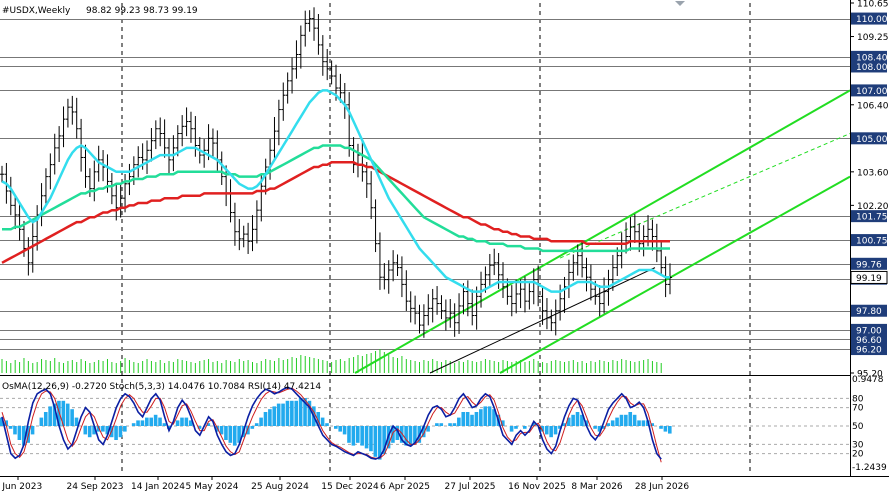 This screenshot has width=889, height=495. What do you see at coordinates (158, 487) in the screenshot?
I see `time-tick-label: 14 Jan 2024` at bounding box center [158, 487].